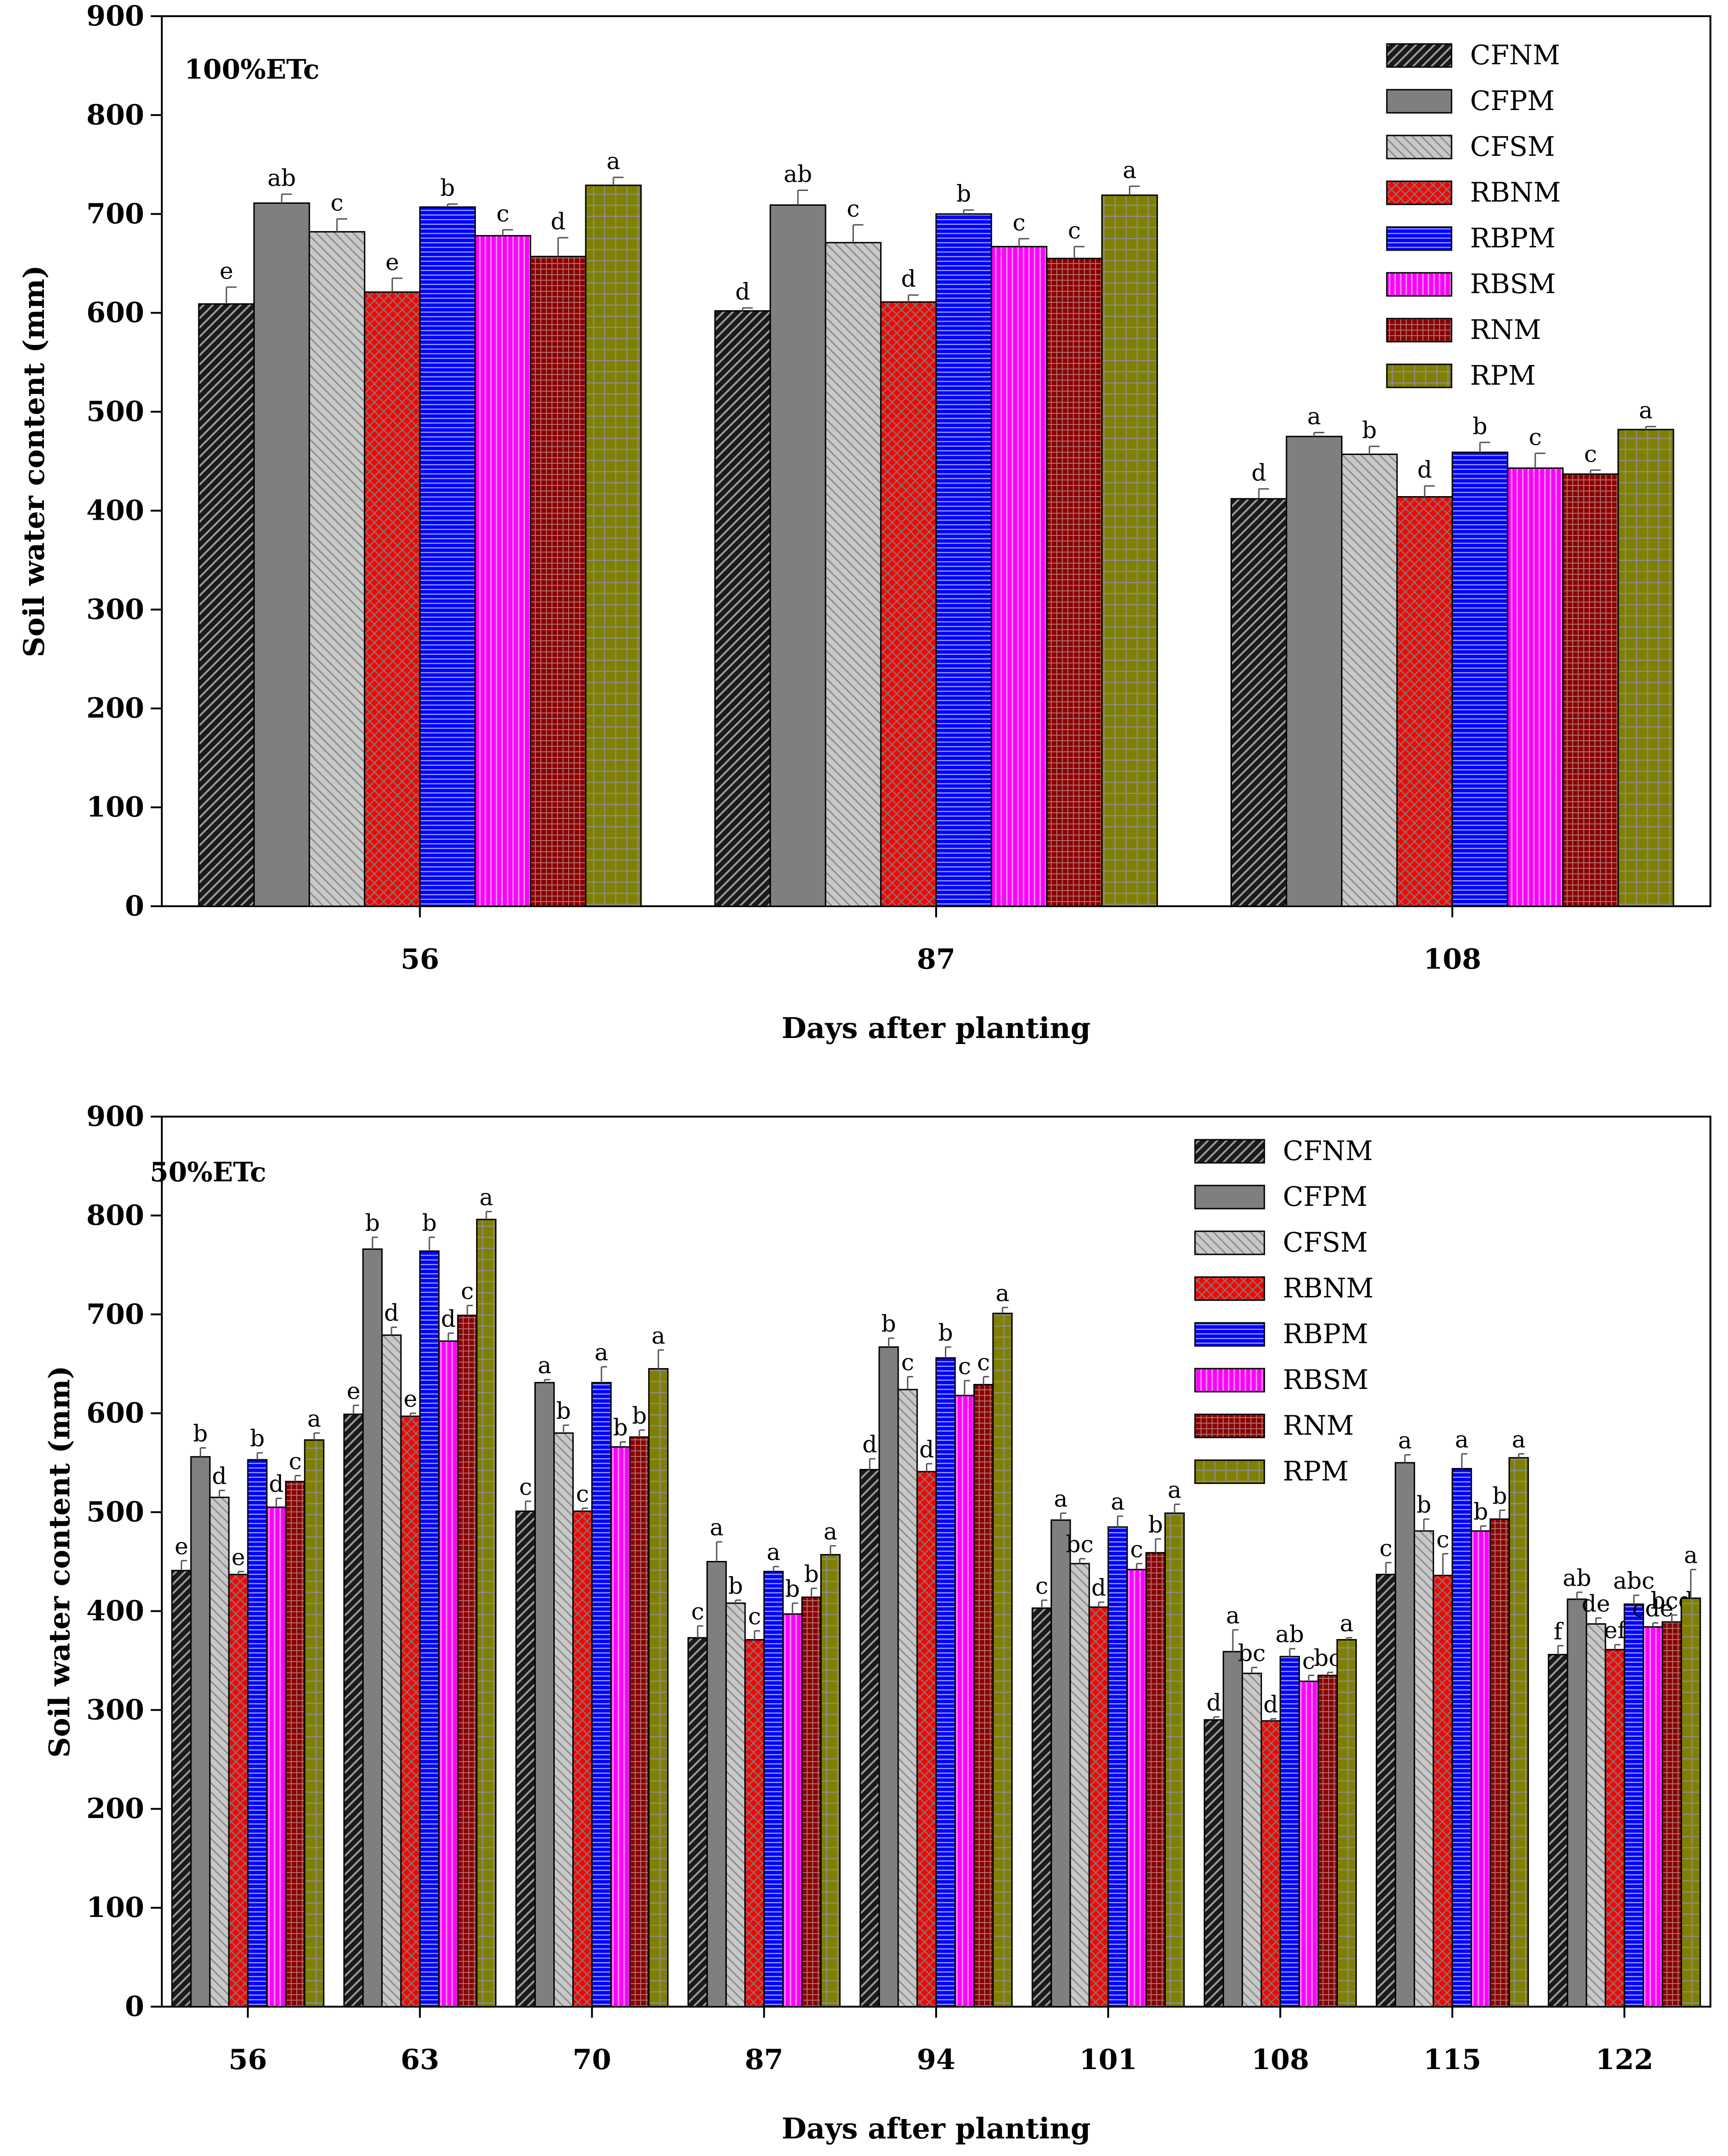 This screenshot has width=1728, height=2156. I want to click on sig-letter-rpm-70: a, so click(658, 1335).